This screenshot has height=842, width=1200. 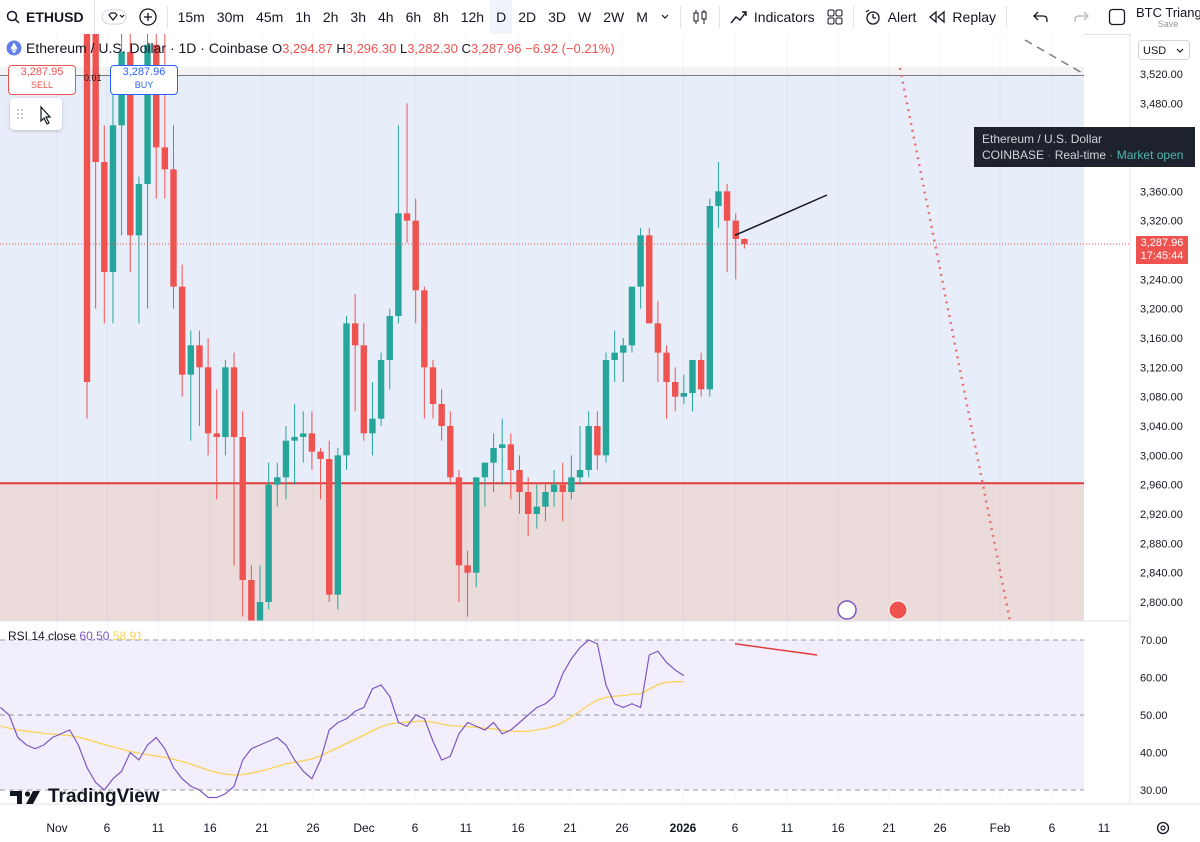 I want to click on last-price-tag: 3,287.96 17:45:44, so click(x=1162, y=250).